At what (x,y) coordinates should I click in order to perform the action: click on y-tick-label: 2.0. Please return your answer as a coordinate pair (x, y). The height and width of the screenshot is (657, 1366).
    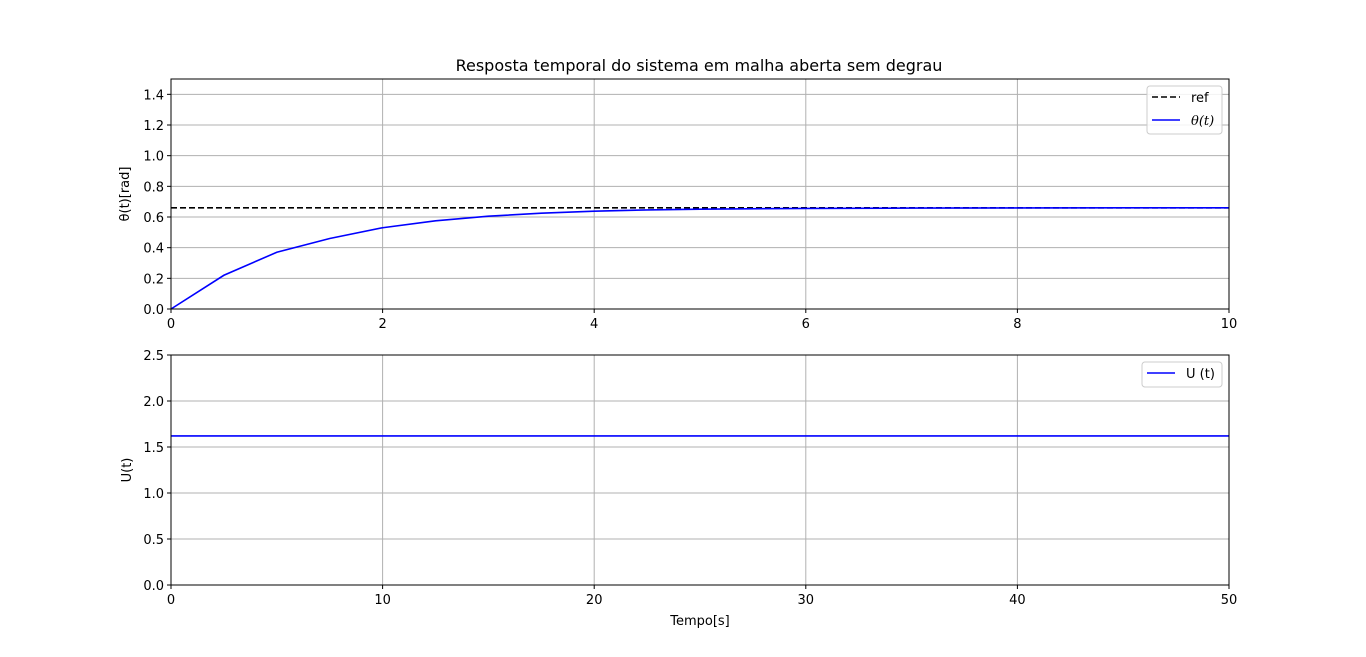
    Looking at the image, I should click on (153, 402).